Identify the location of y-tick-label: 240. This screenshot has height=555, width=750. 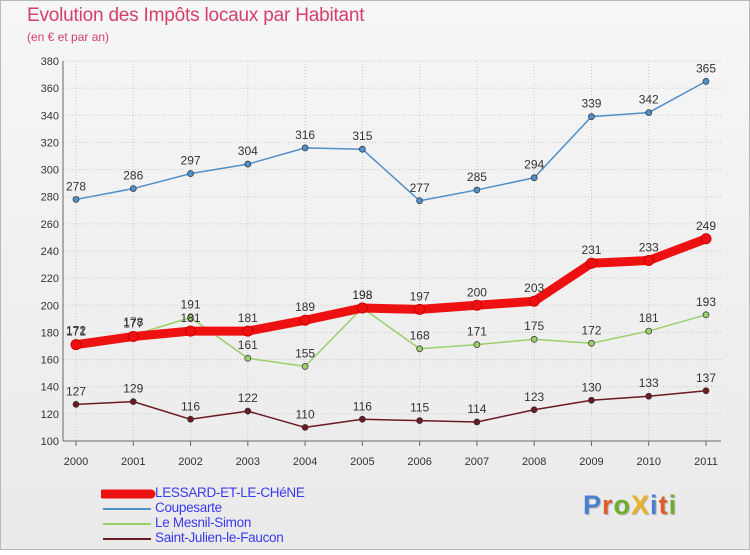
(50, 252).